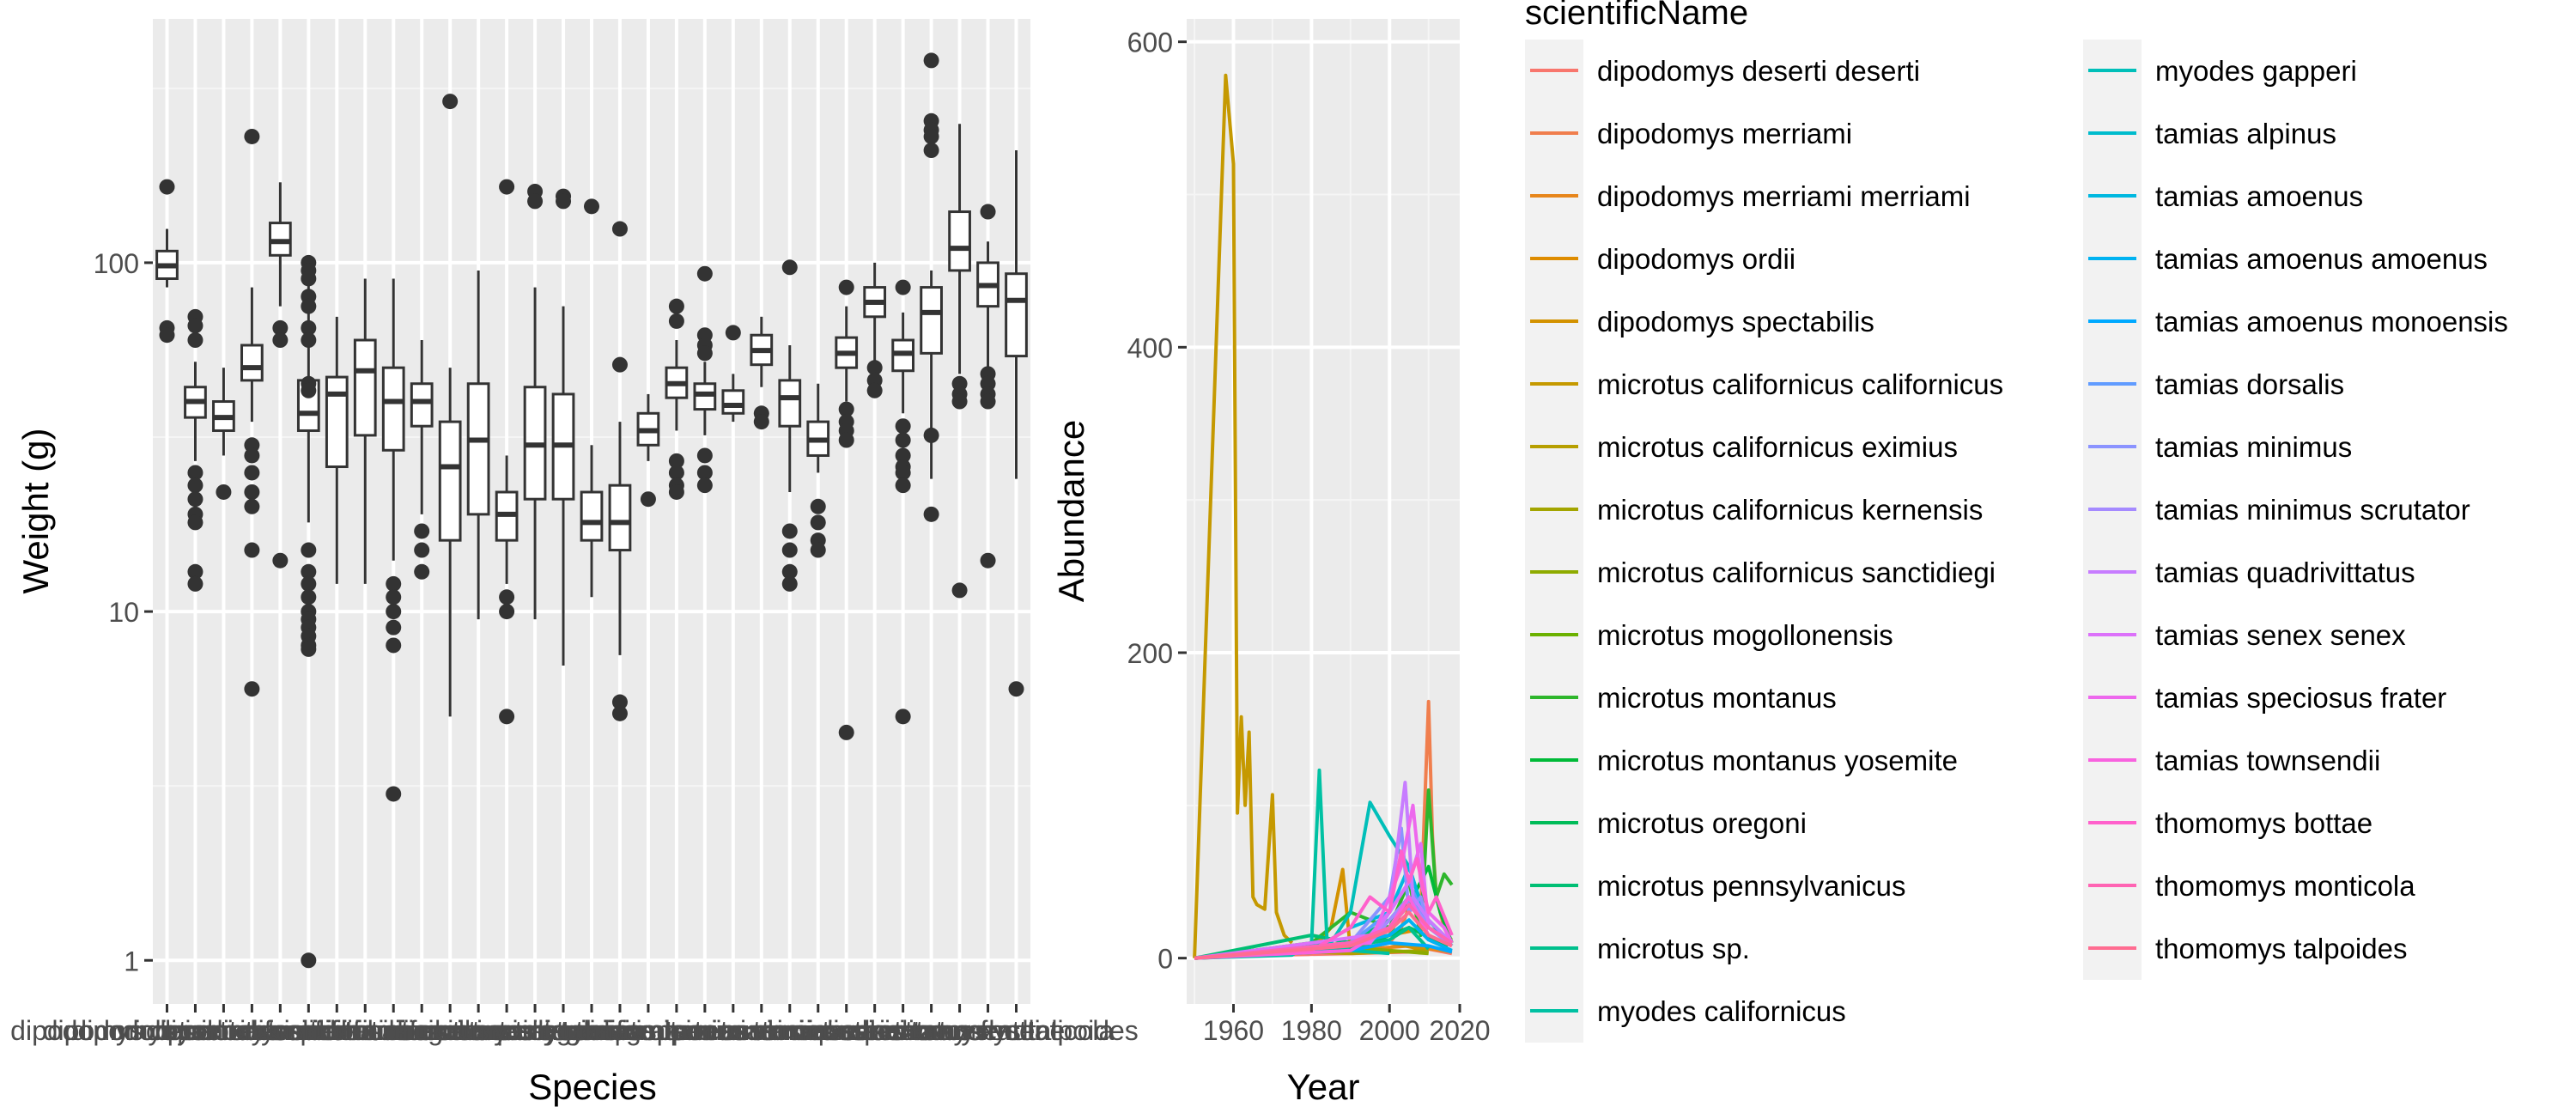 The image size is (2576, 1113). I want to click on boxplot-x-tick-label: tamias quadrivittatus, so click(846, 1030).